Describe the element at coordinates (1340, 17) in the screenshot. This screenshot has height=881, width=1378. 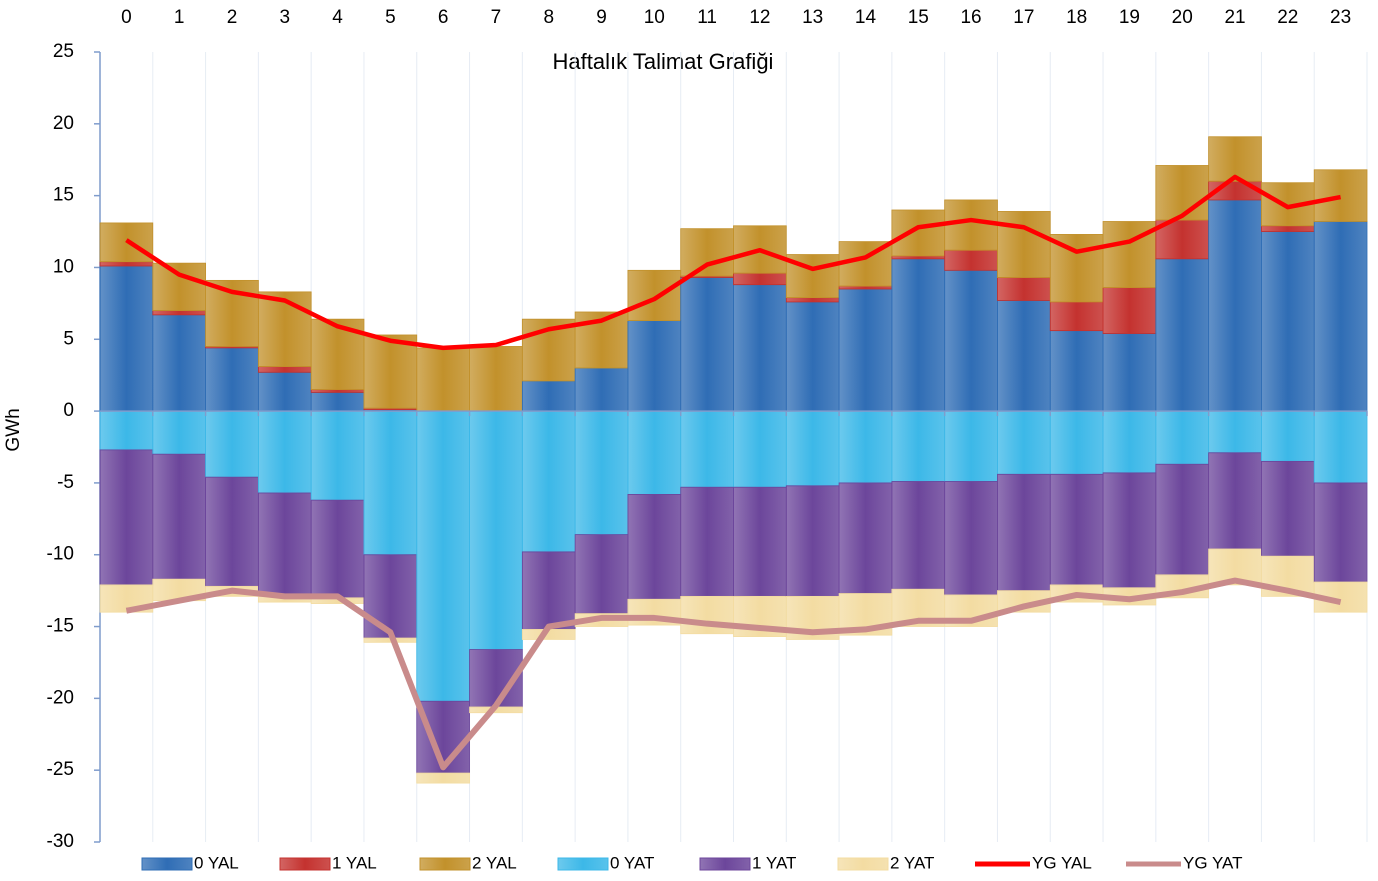
I see `x-tick-label: 23` at that location.